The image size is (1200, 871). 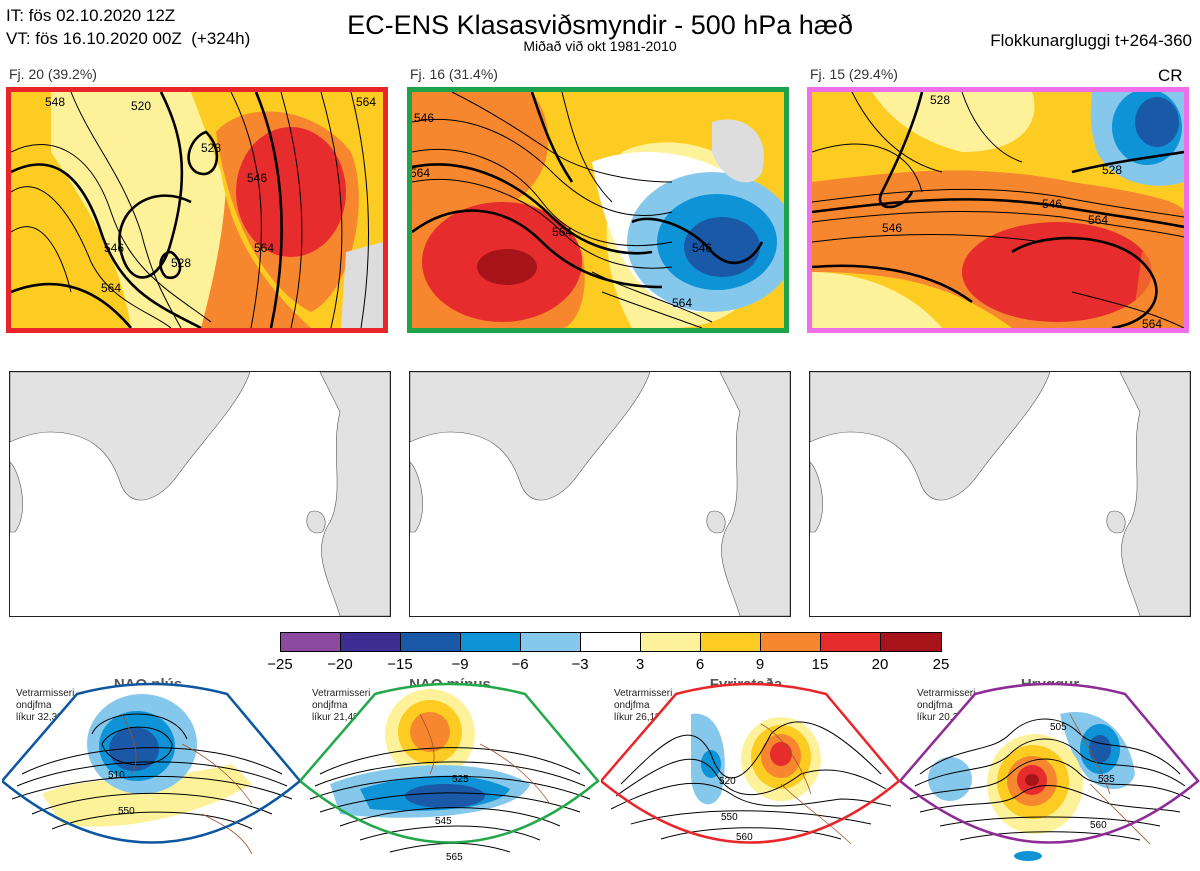 I want to click on cluster-1-contour-7: 546, so click(x=114, y=248).